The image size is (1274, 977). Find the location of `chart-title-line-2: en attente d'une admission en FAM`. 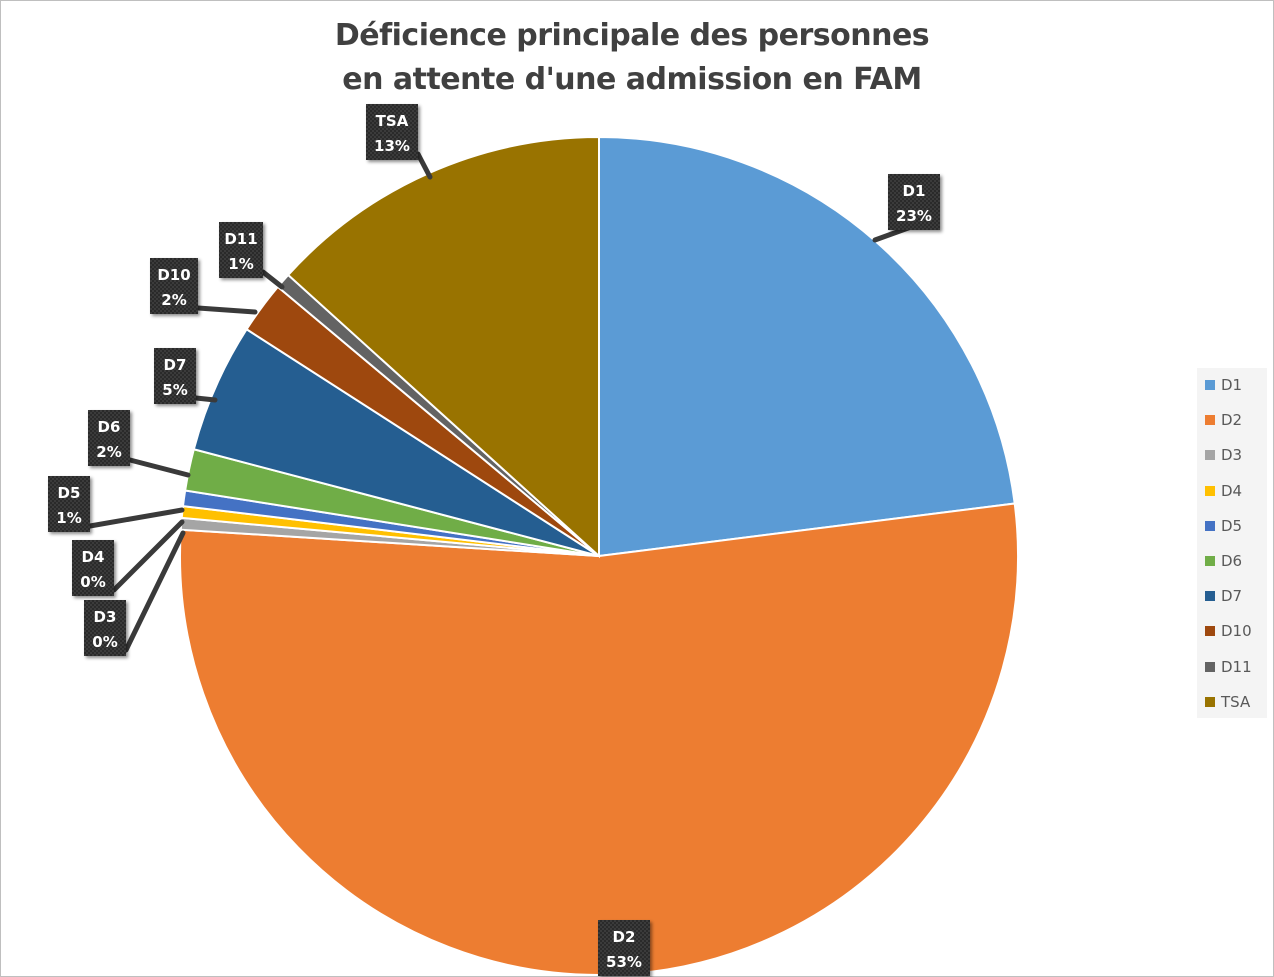

chart-title-line-2: en attente d'une admission en FAM is located at coordinates (632, 79).